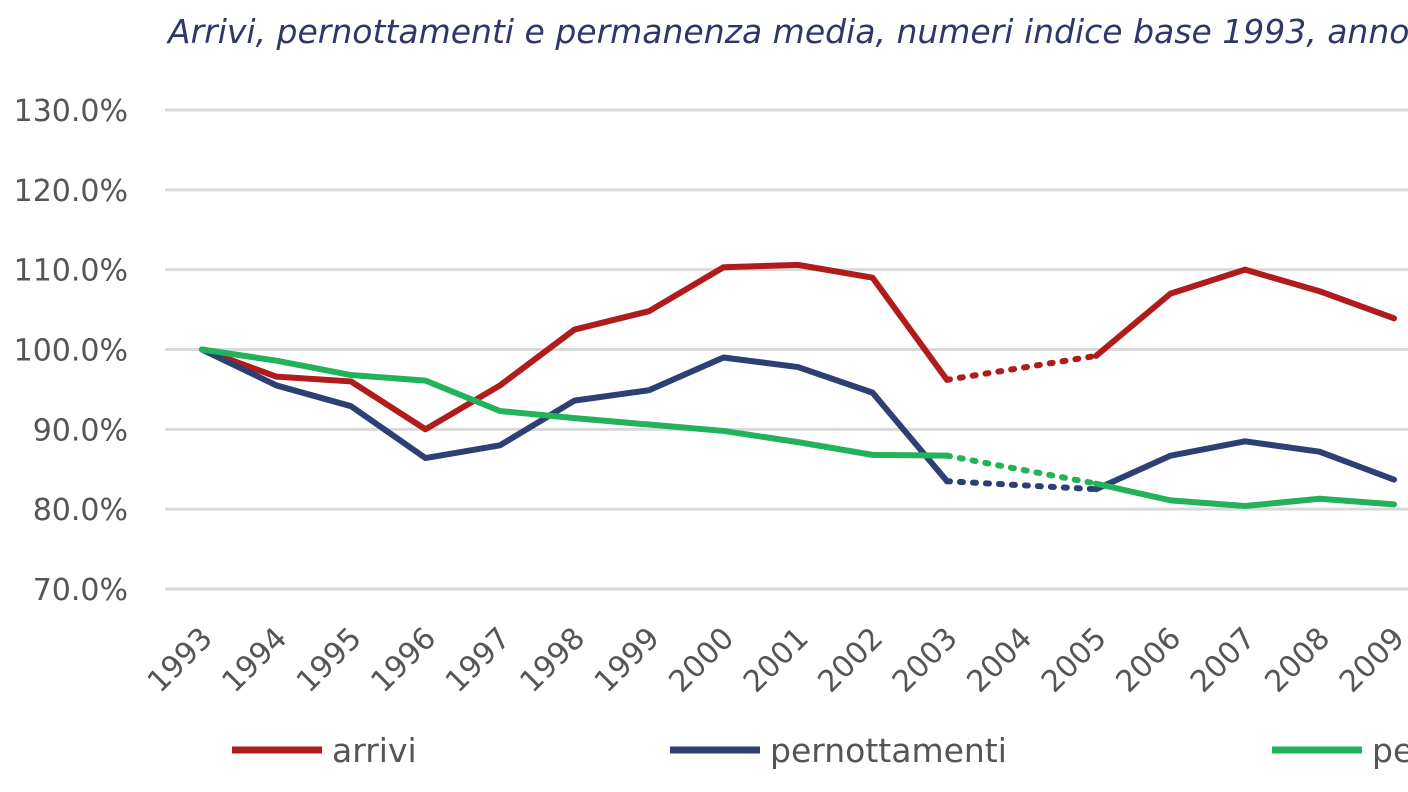 The image size is (1408, 792). What do you see at coordinates (374, 750) in the screenshot?
I see `legend-label-arrivi: arrivi` at bounding box center [374, 750].